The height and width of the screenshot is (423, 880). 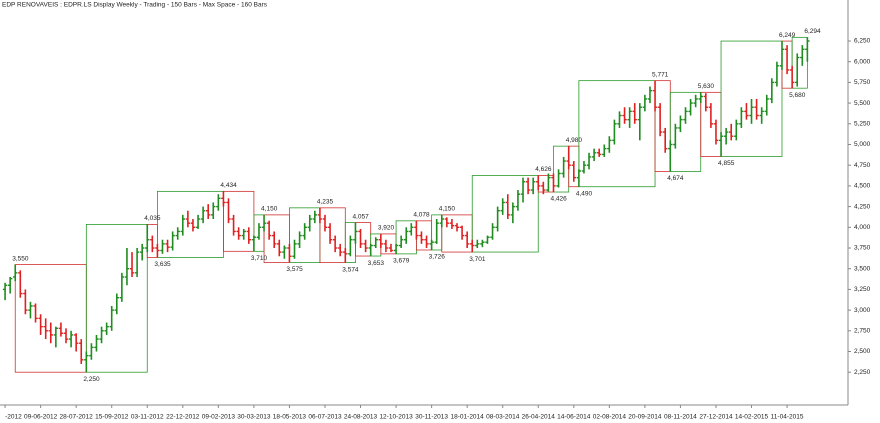 I want to click on x-tick-label: 09-06-2012, so click(x=41, y=417).